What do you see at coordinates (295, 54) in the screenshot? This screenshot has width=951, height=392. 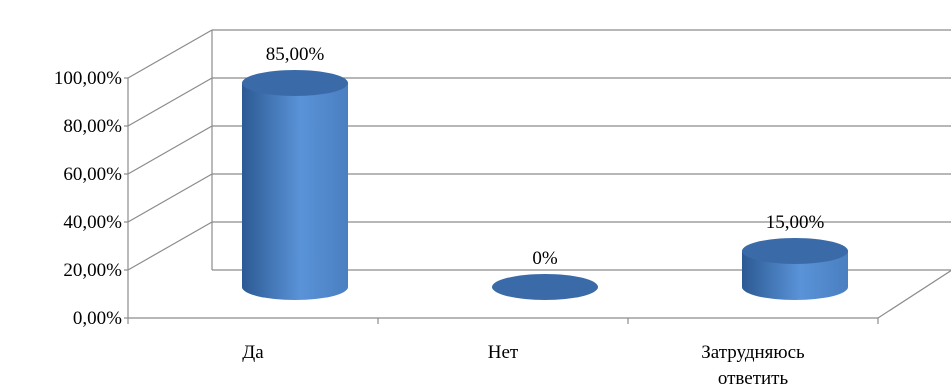 I see `data-label: 85,00%` at bounding box center [295, 54].